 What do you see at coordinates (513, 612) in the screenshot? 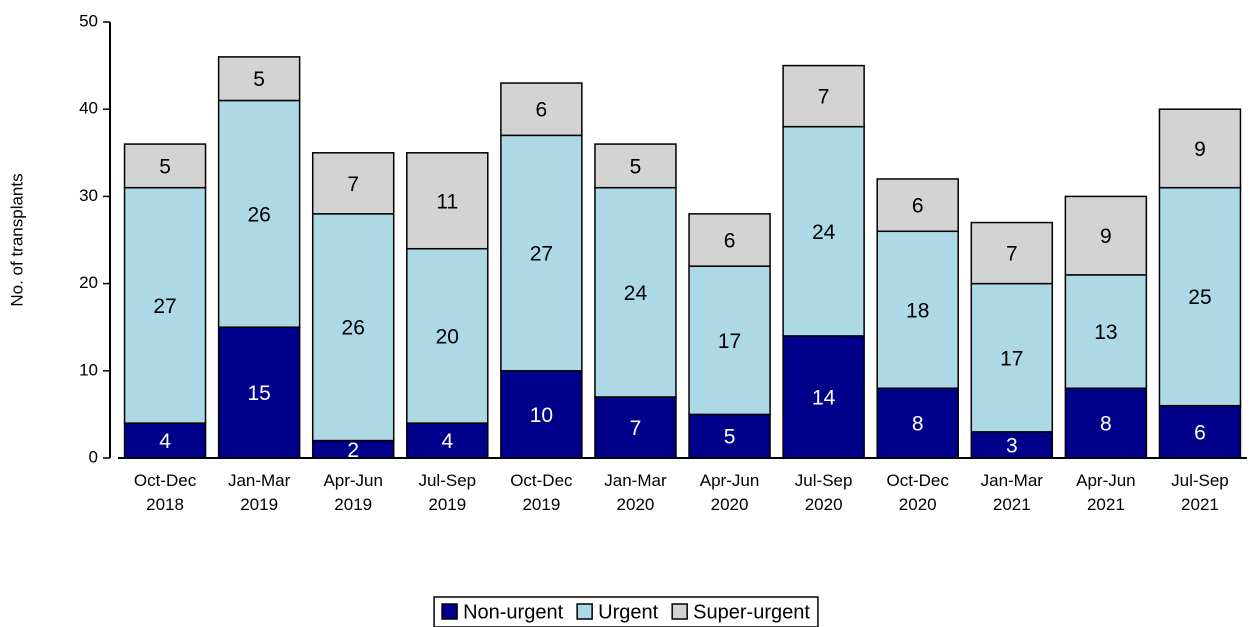
I see `legend-label: Non-urgent` at bounding box center [513, 612].